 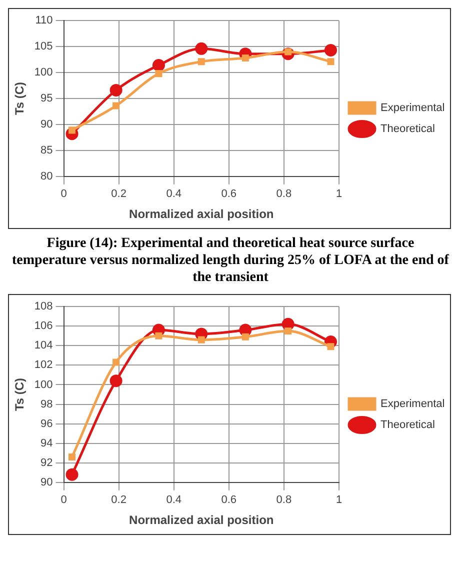 I want to click on y-tick-label: 96, so click(x=46, y=424).